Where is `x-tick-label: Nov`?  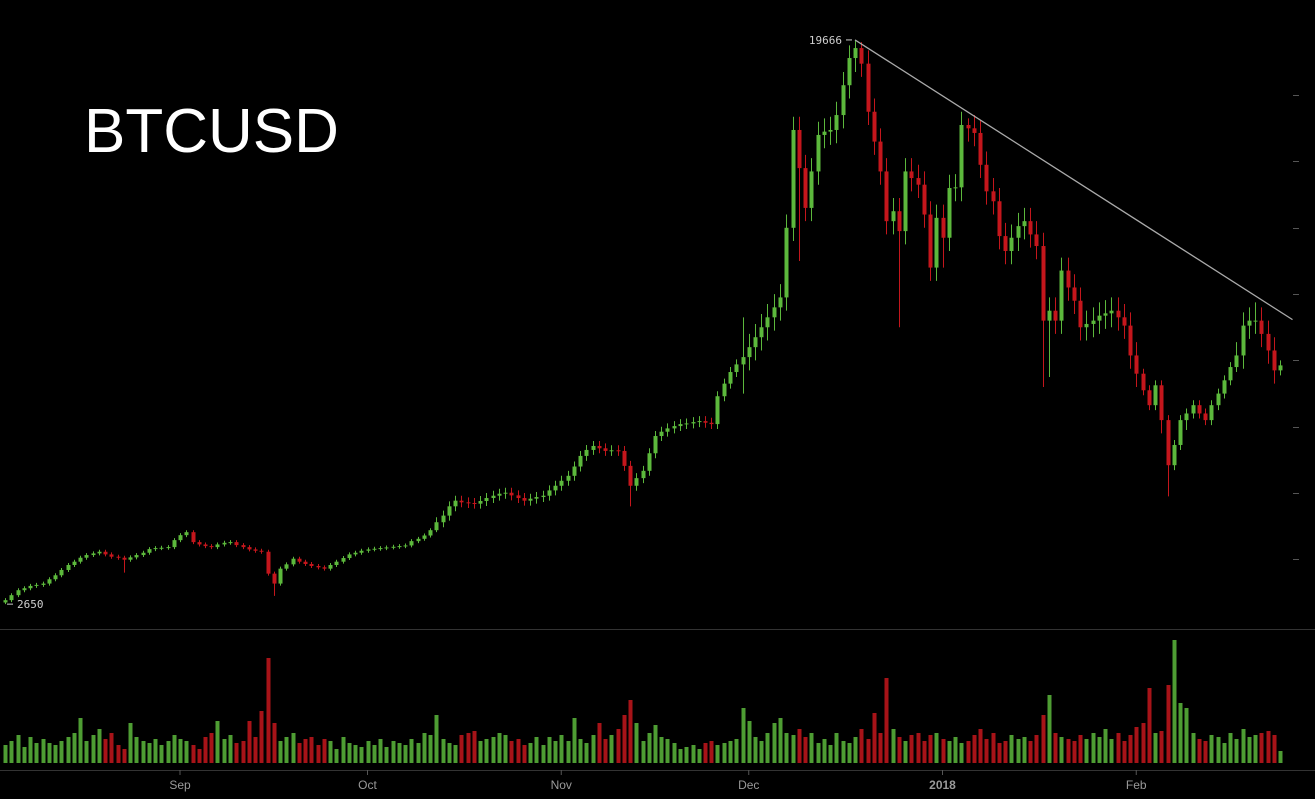
x-tick-label: Nov is located at coordinates (561, 785).